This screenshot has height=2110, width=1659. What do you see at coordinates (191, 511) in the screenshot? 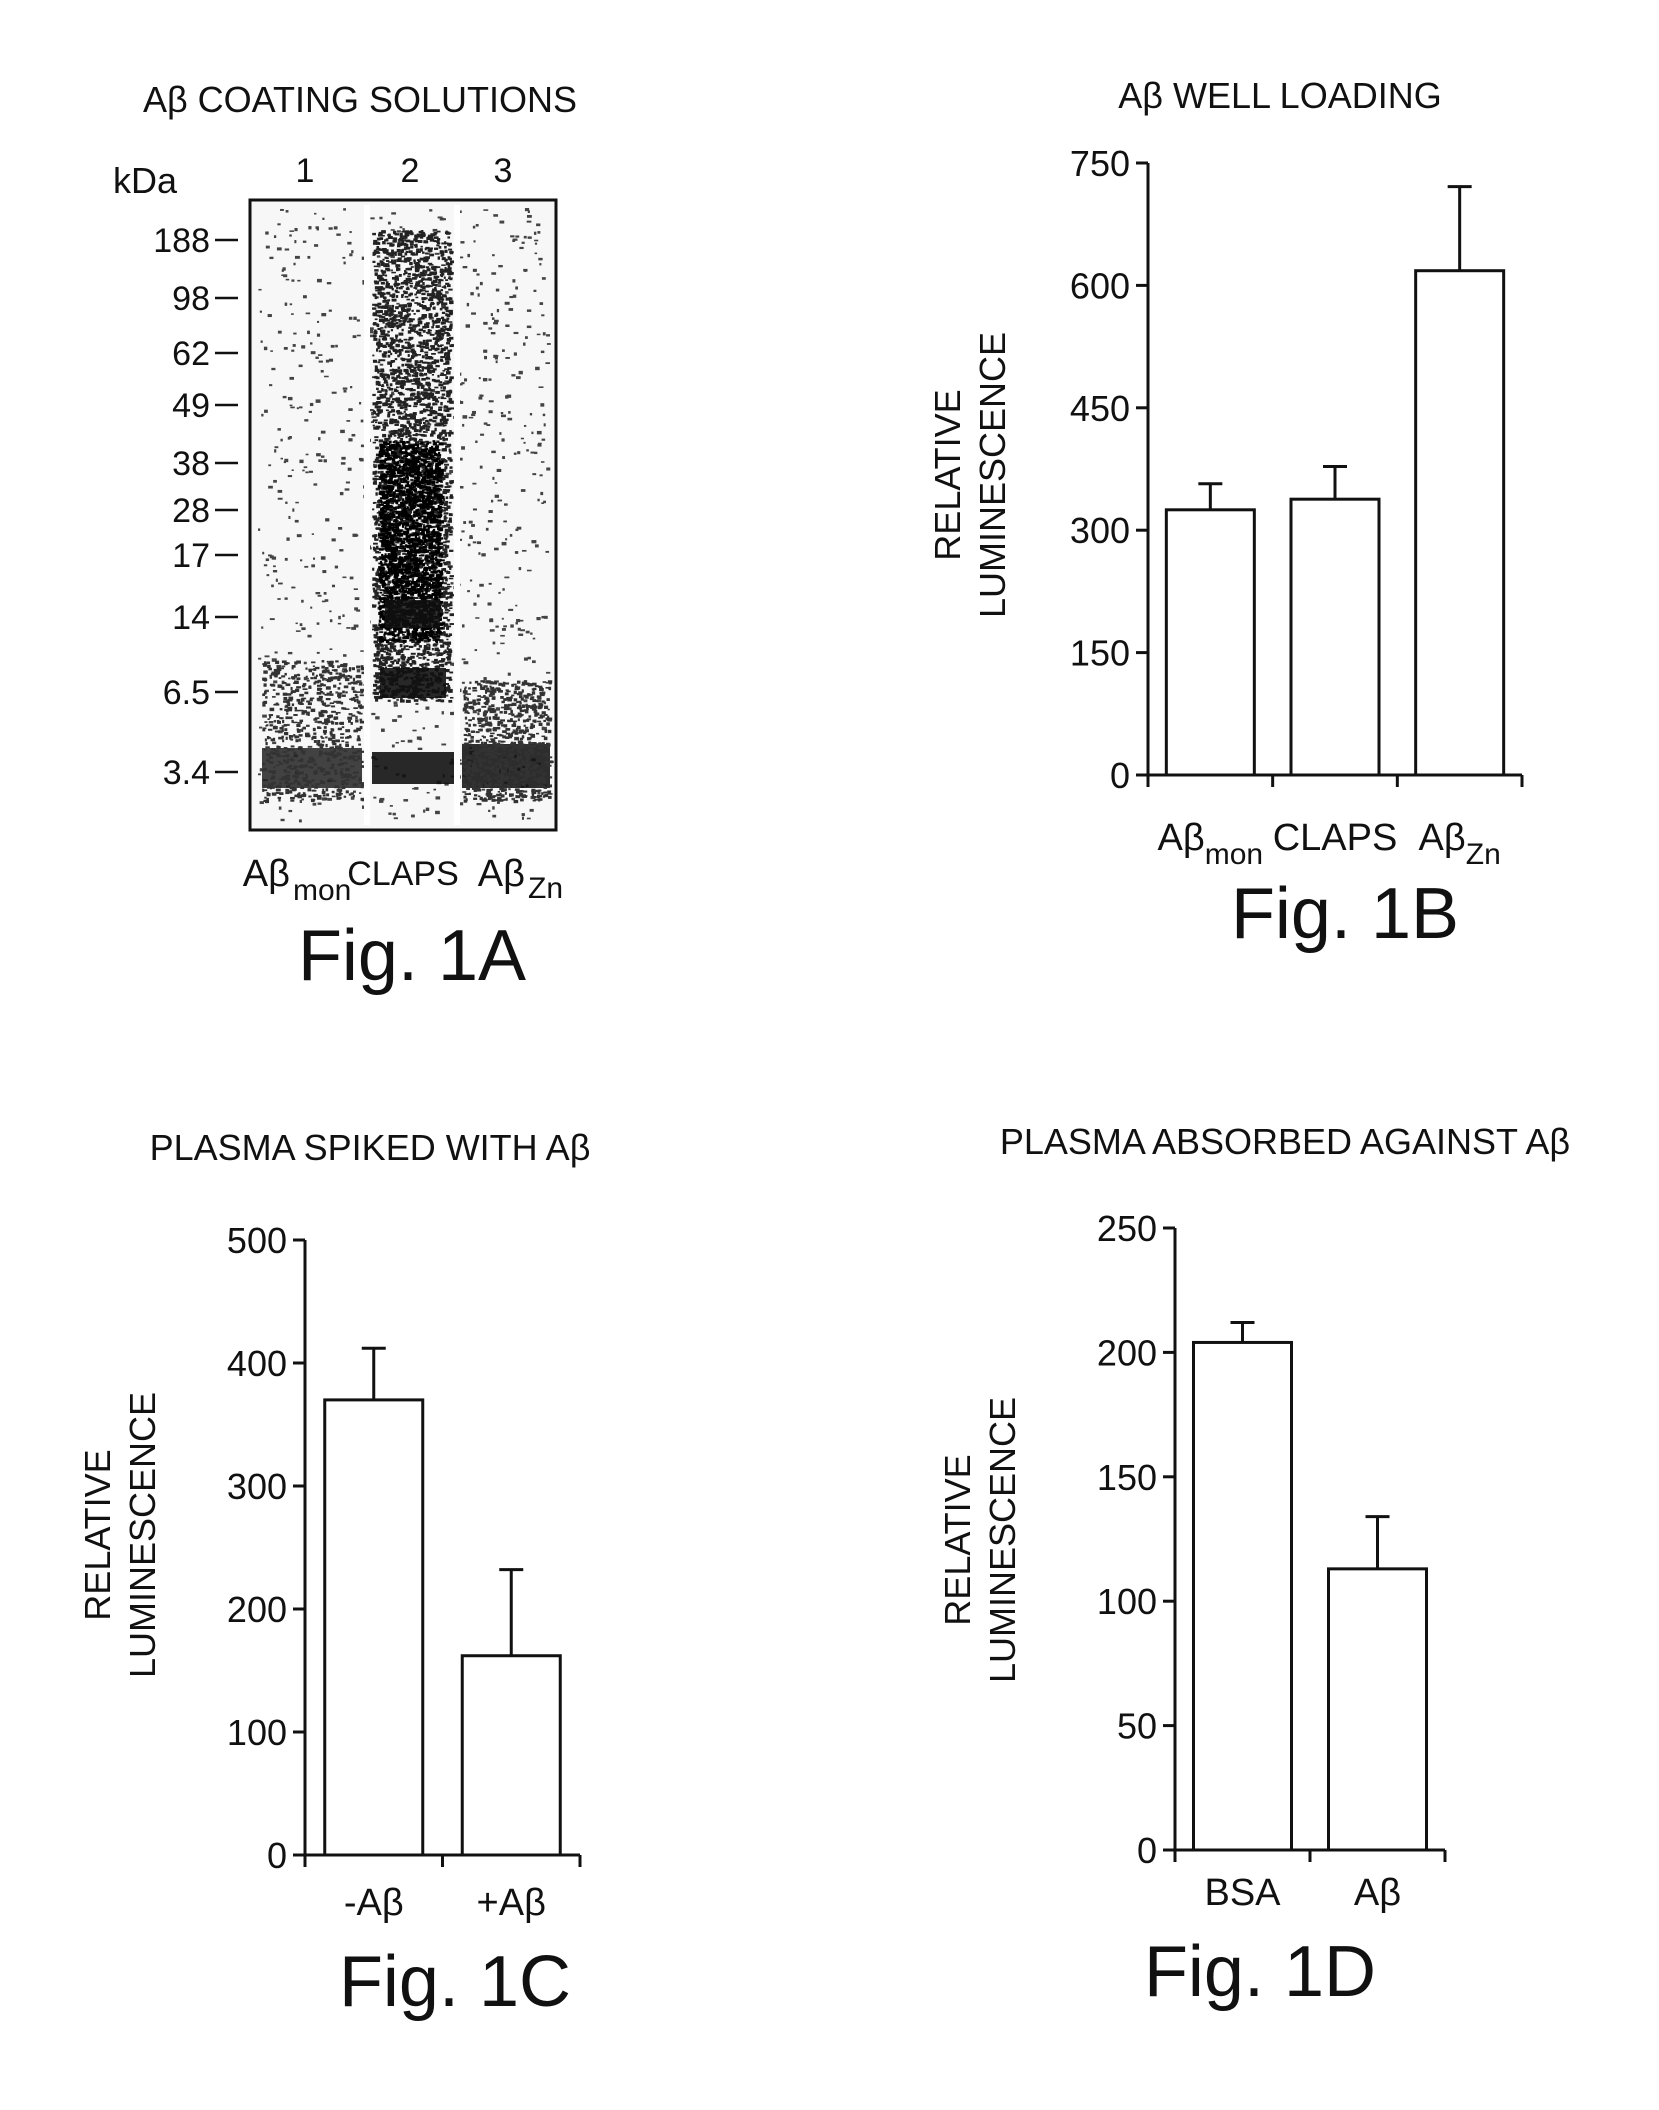
I see `marker-label: 28` at bounding box center [191, 511].